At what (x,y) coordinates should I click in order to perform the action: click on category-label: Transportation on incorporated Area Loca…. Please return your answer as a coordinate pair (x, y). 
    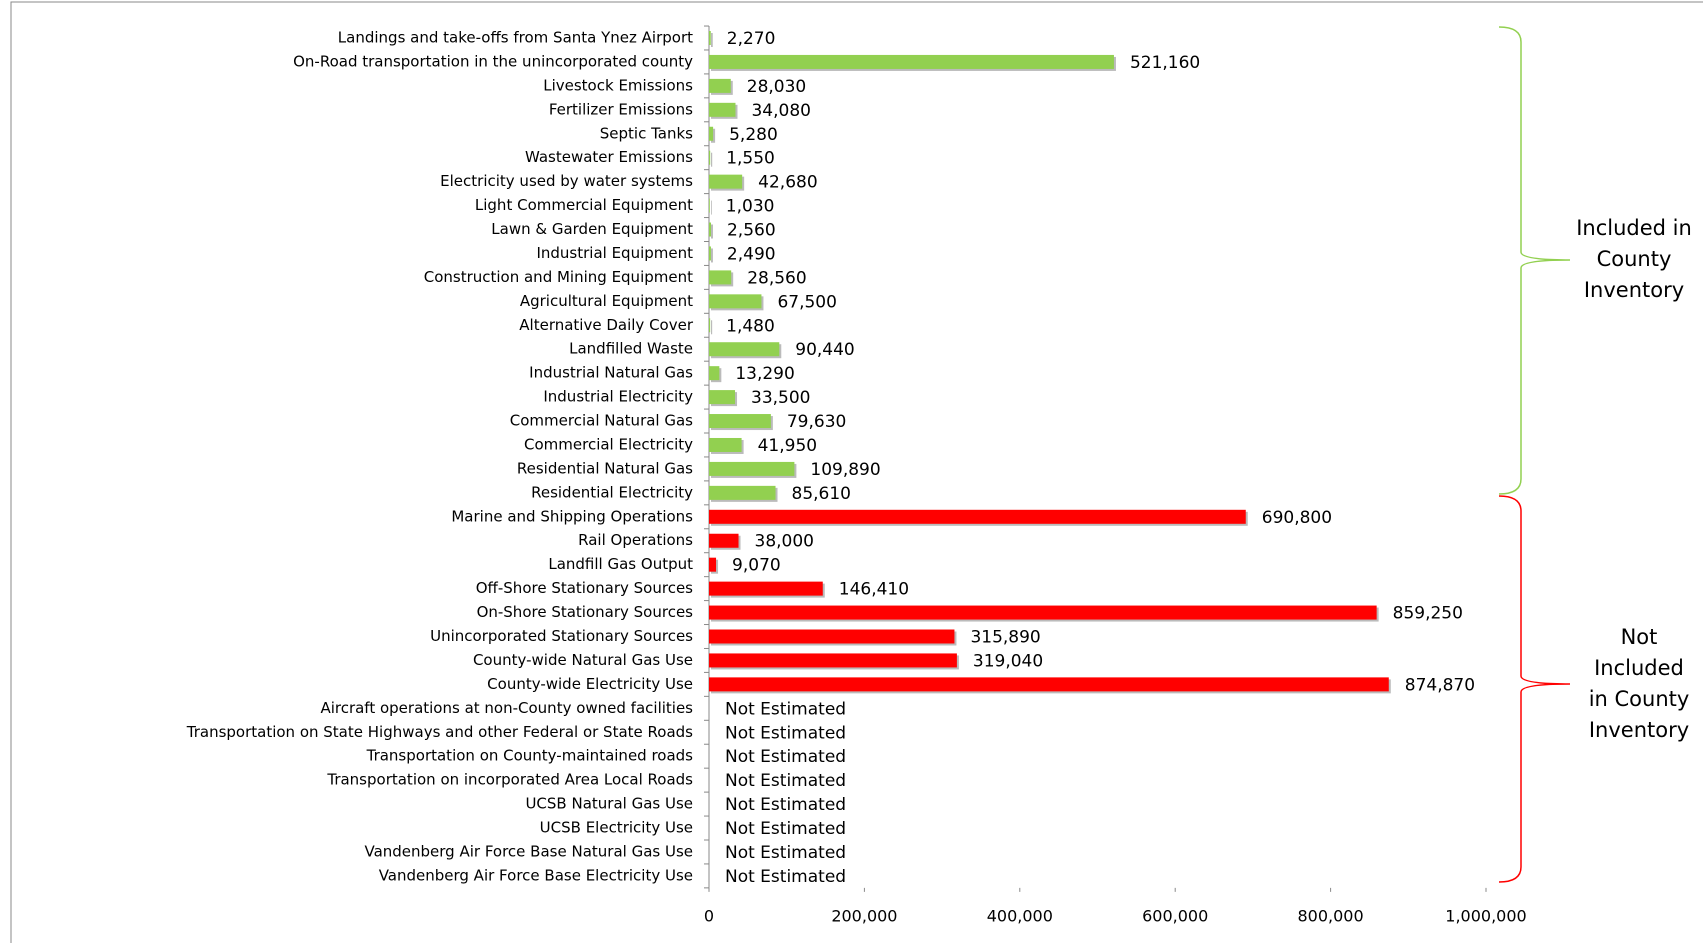
    Looking at the image, I should click on (509, 780).